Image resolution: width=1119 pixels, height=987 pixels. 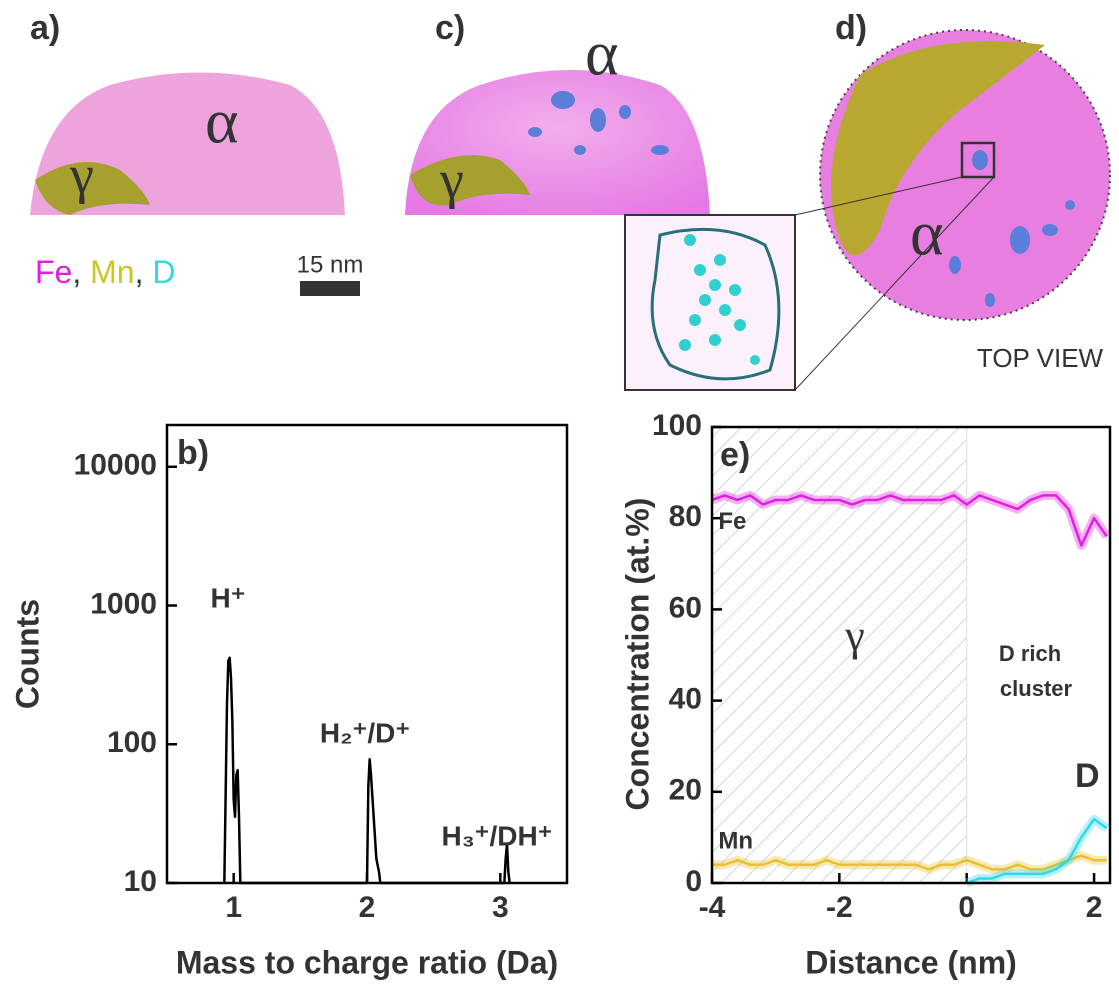 I want to click on y-tick-label: 10000, so click(x=115, y=465).